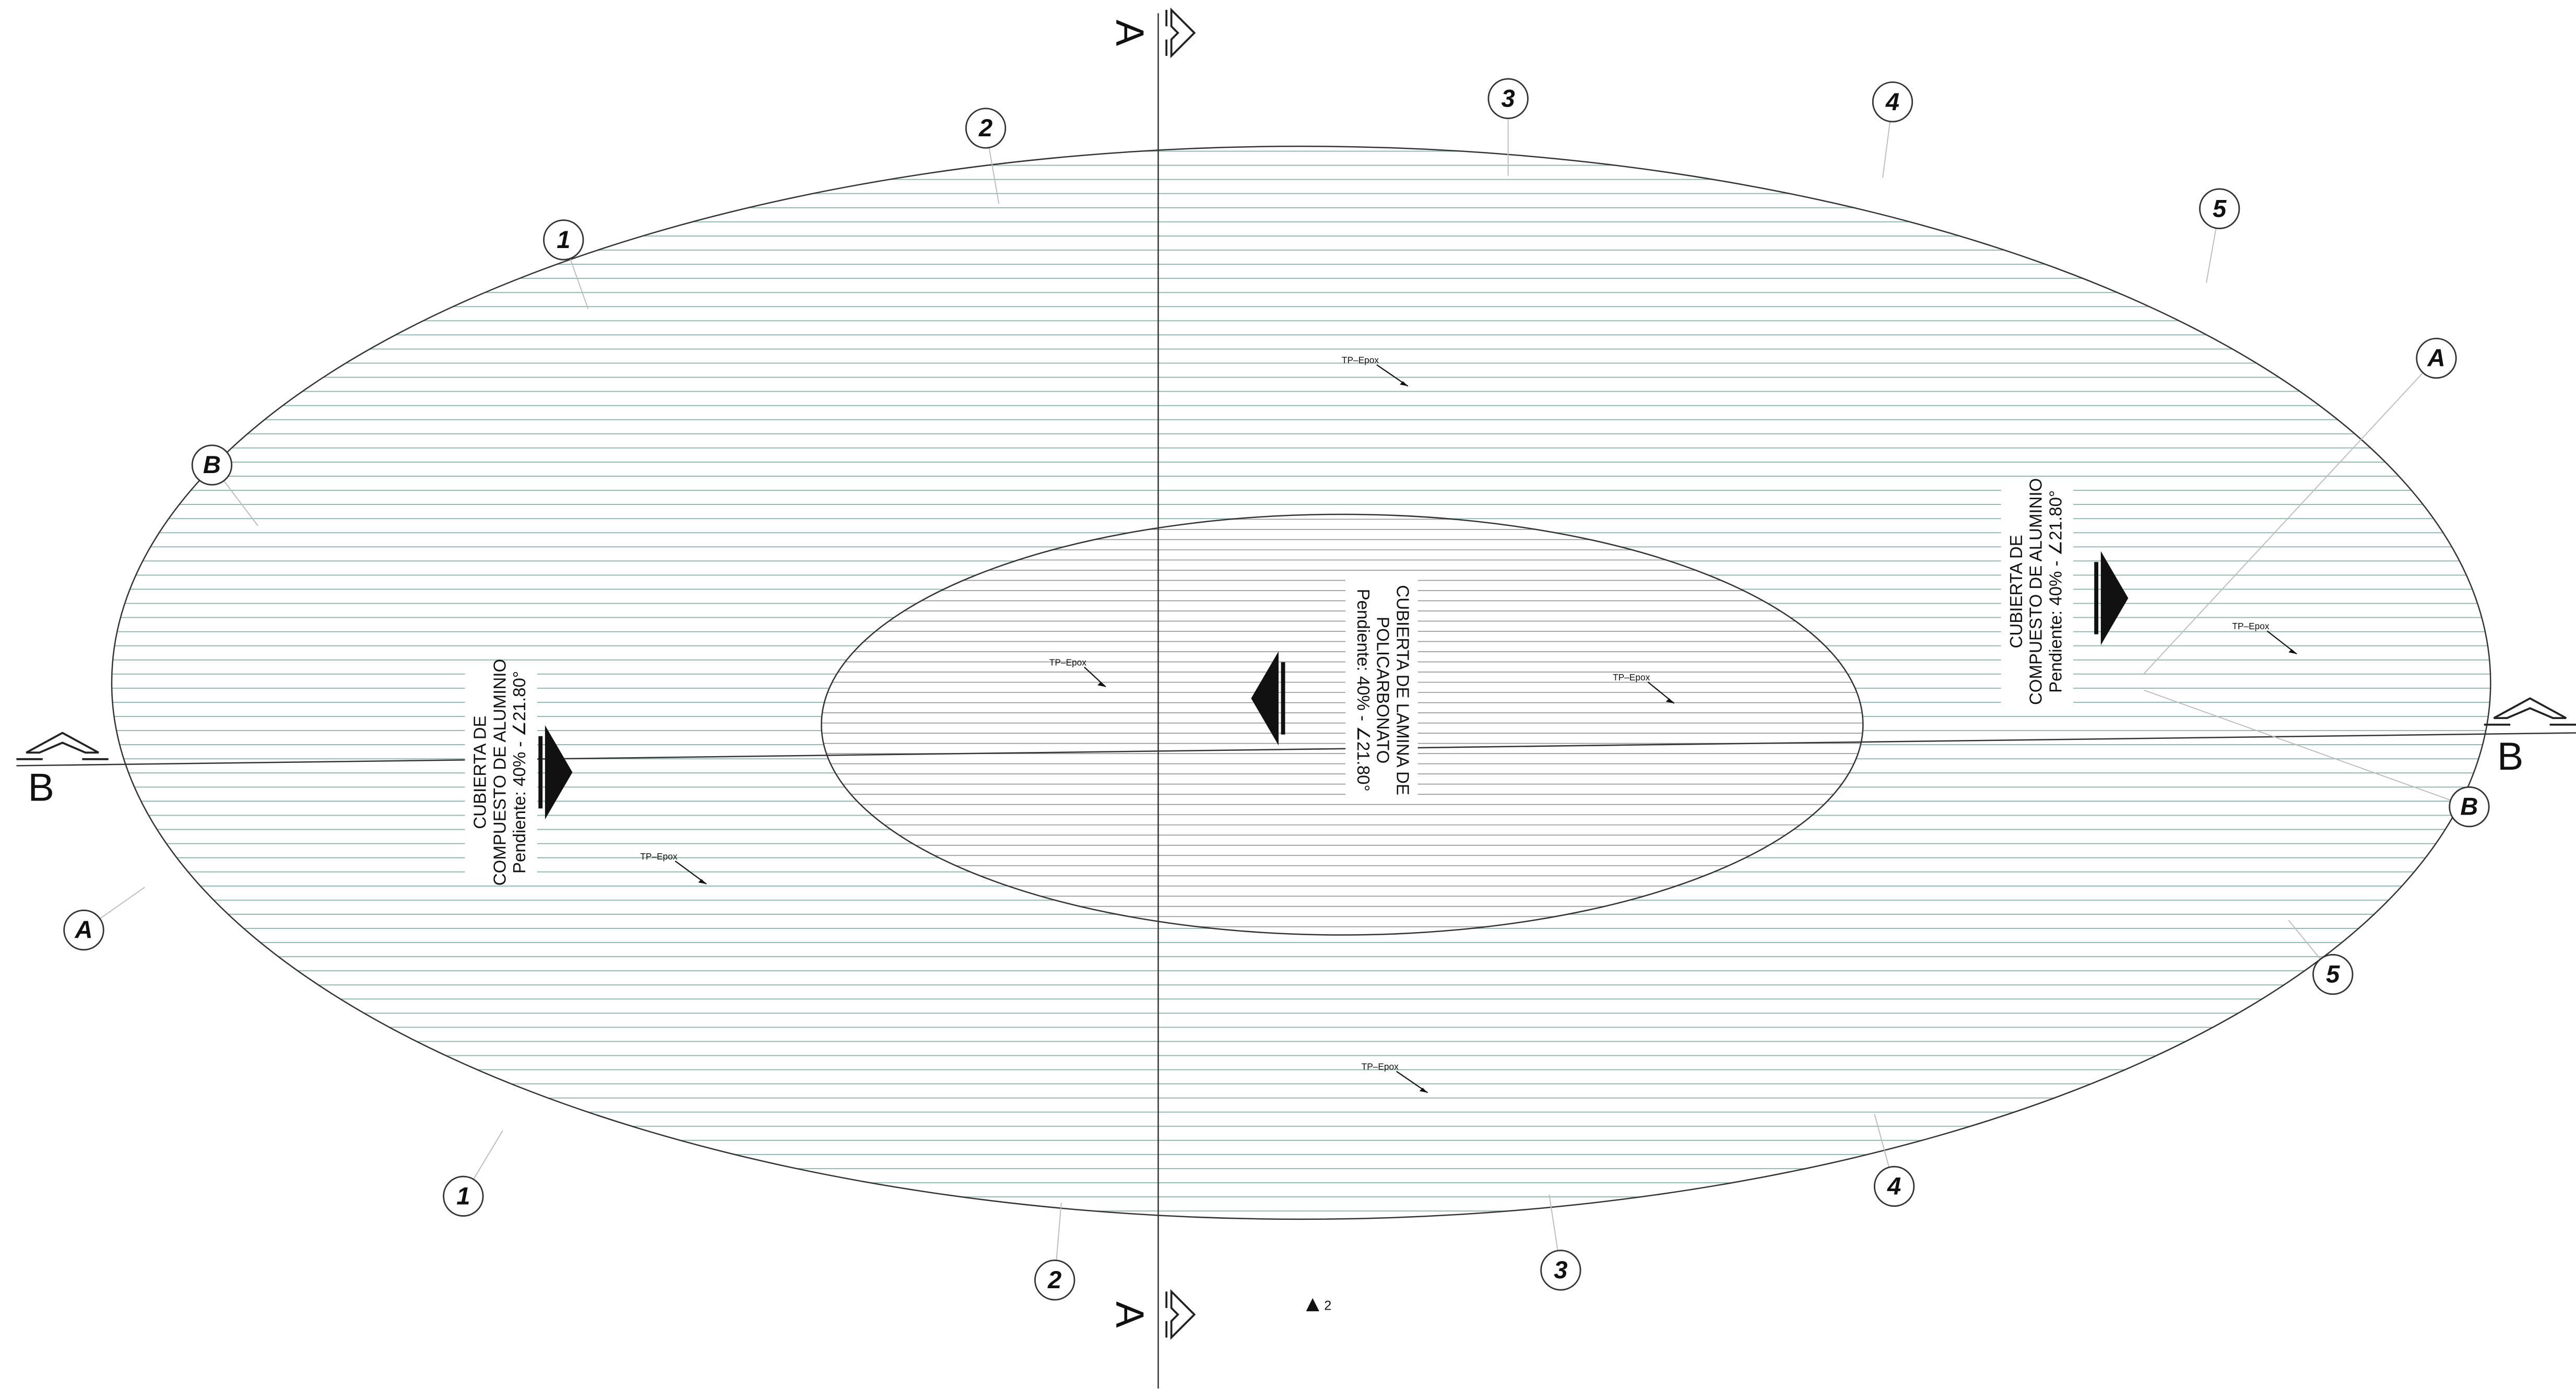  I want to click on inner-hatch, so click(1342, 723).